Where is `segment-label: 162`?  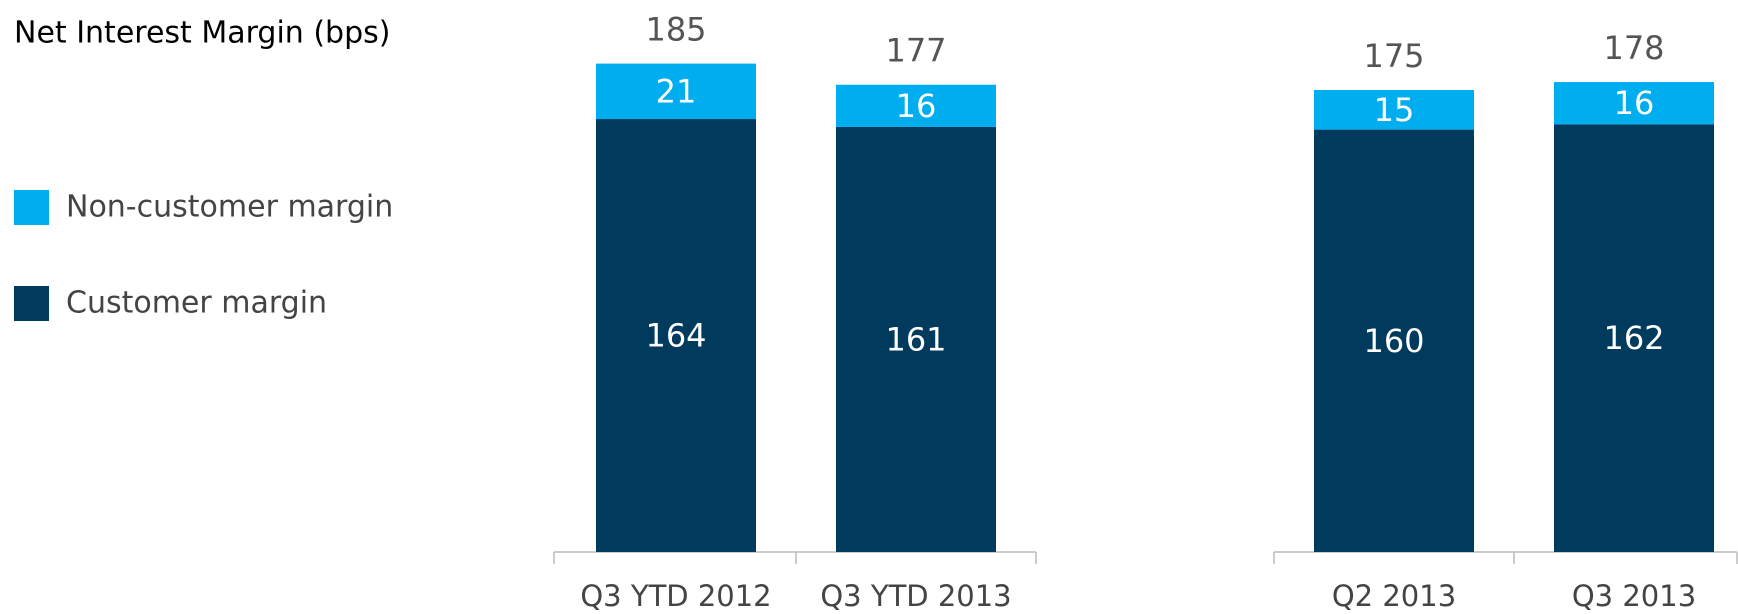 segment-label: 162 is located at coordinates (1633, 338).